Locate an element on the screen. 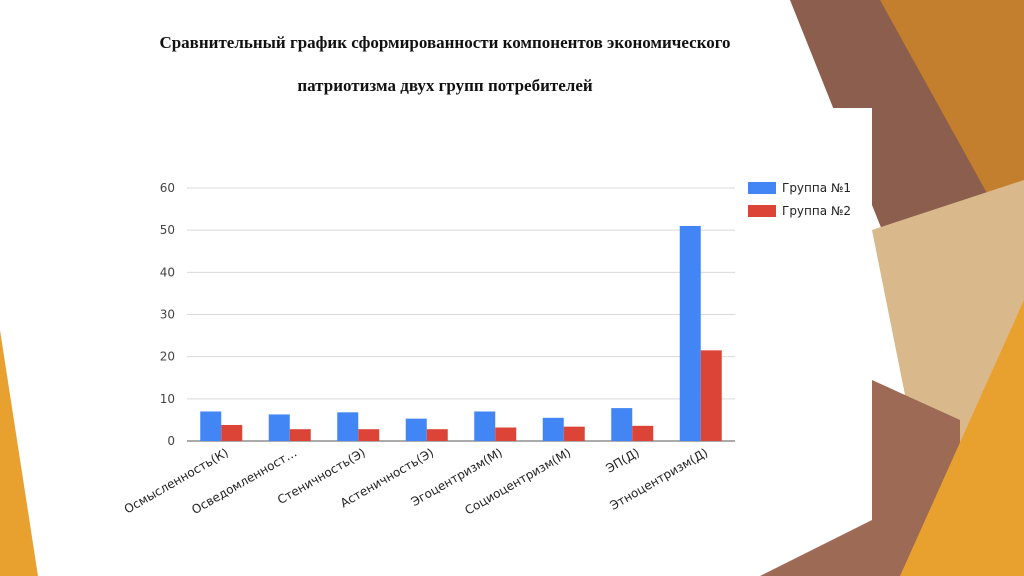  decor-shape-orange-bottom is located at coordinates (962, 438).